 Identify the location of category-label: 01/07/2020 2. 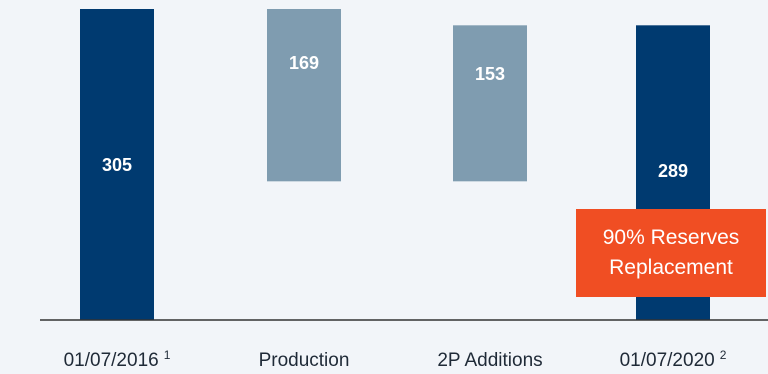
(673, 359).